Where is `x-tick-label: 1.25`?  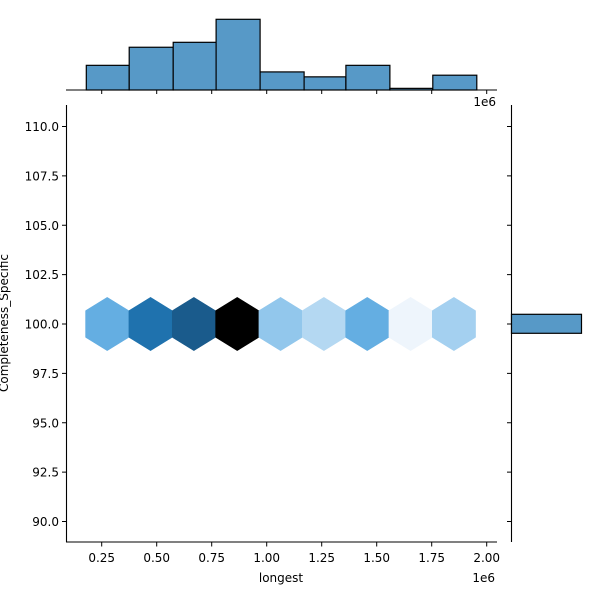
x-tick-label: 1.25 is located at coordinates (321, 558).